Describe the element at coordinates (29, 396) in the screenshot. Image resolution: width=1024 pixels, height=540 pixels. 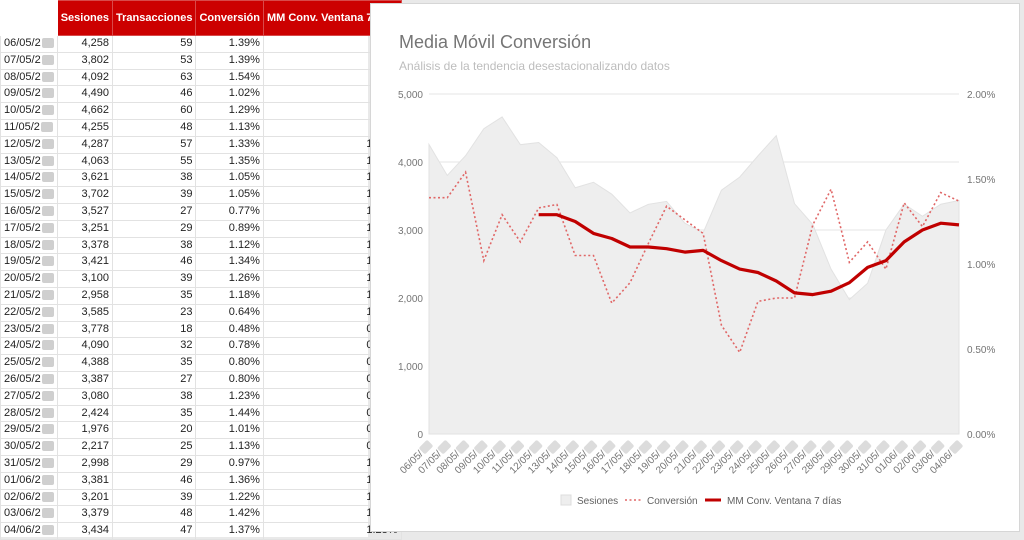
I see `date-cell: 27/05/2` at that location.